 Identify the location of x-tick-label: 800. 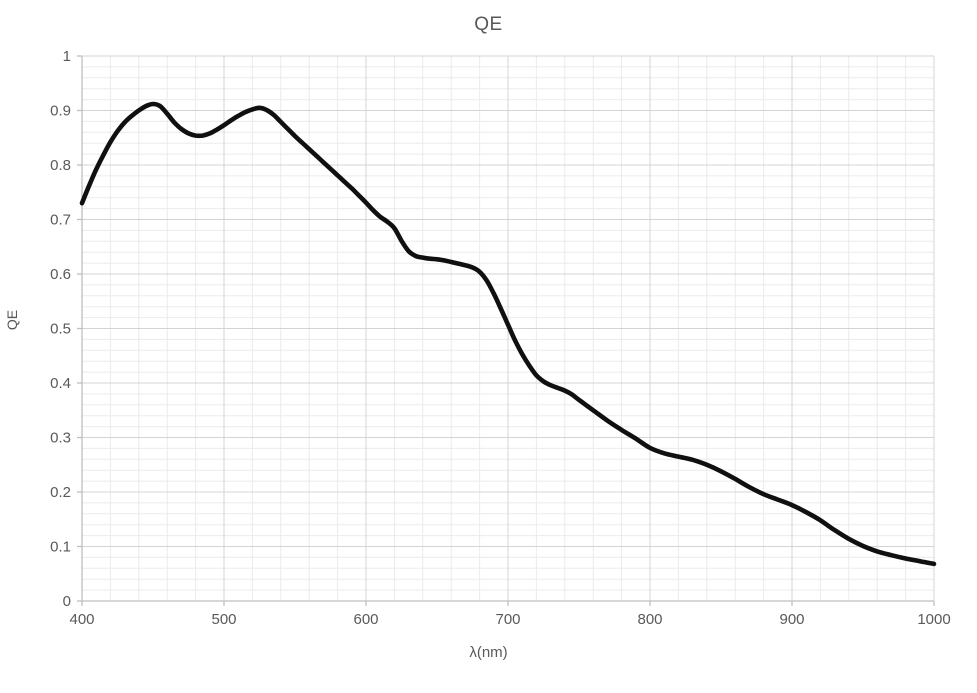
(649, 619).